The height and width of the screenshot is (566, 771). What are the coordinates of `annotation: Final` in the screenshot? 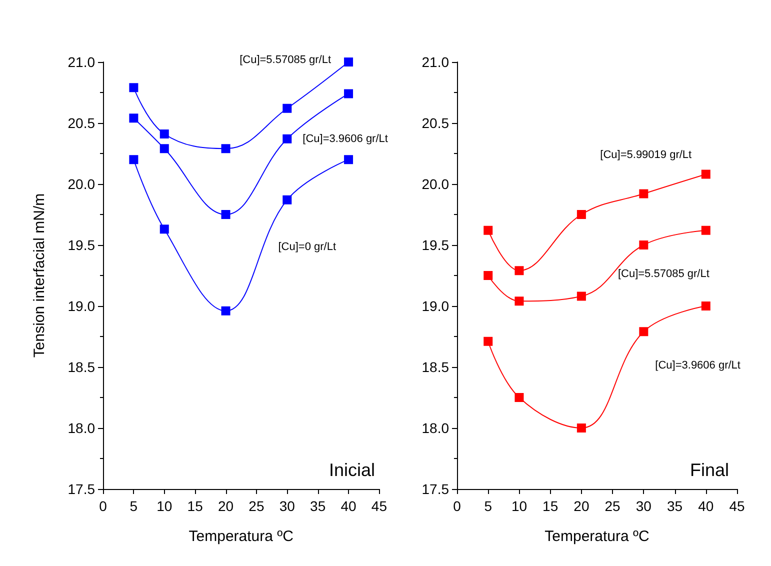 It's located at (709, 470).